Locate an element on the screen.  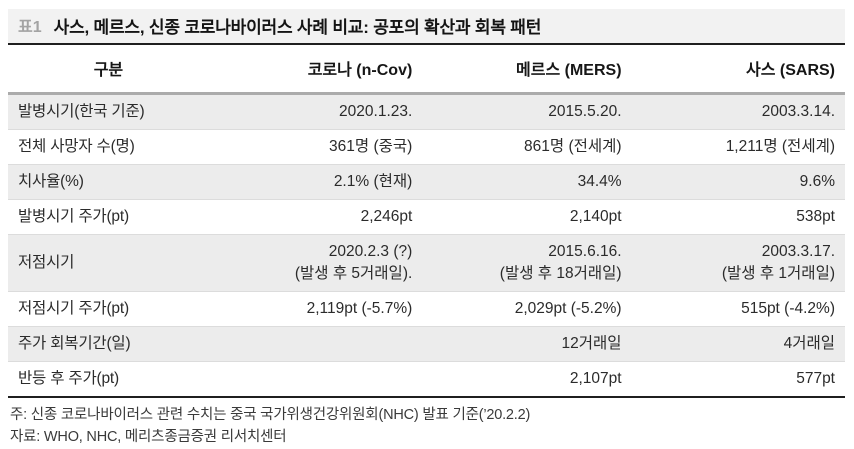
table-row-index-at-onset: 발병시기 주가(pt) 2,246pt 2,140pt 538pt is located at coordinates (426, 217).